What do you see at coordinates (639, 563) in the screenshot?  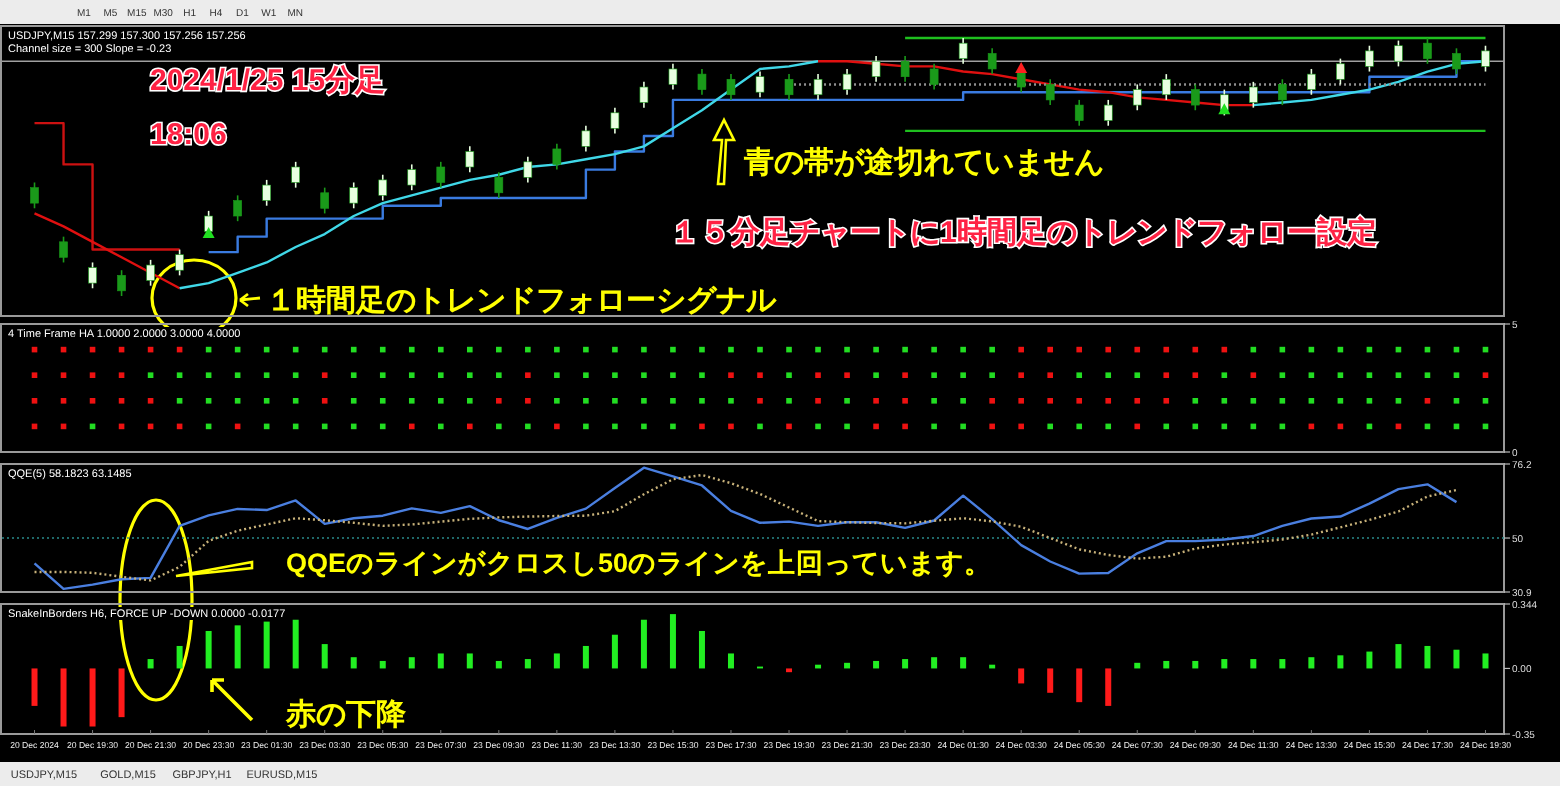 I see `annotation: QQEのラインがクロスし50のラインを上回っています。` at bounding box center [639, 563].